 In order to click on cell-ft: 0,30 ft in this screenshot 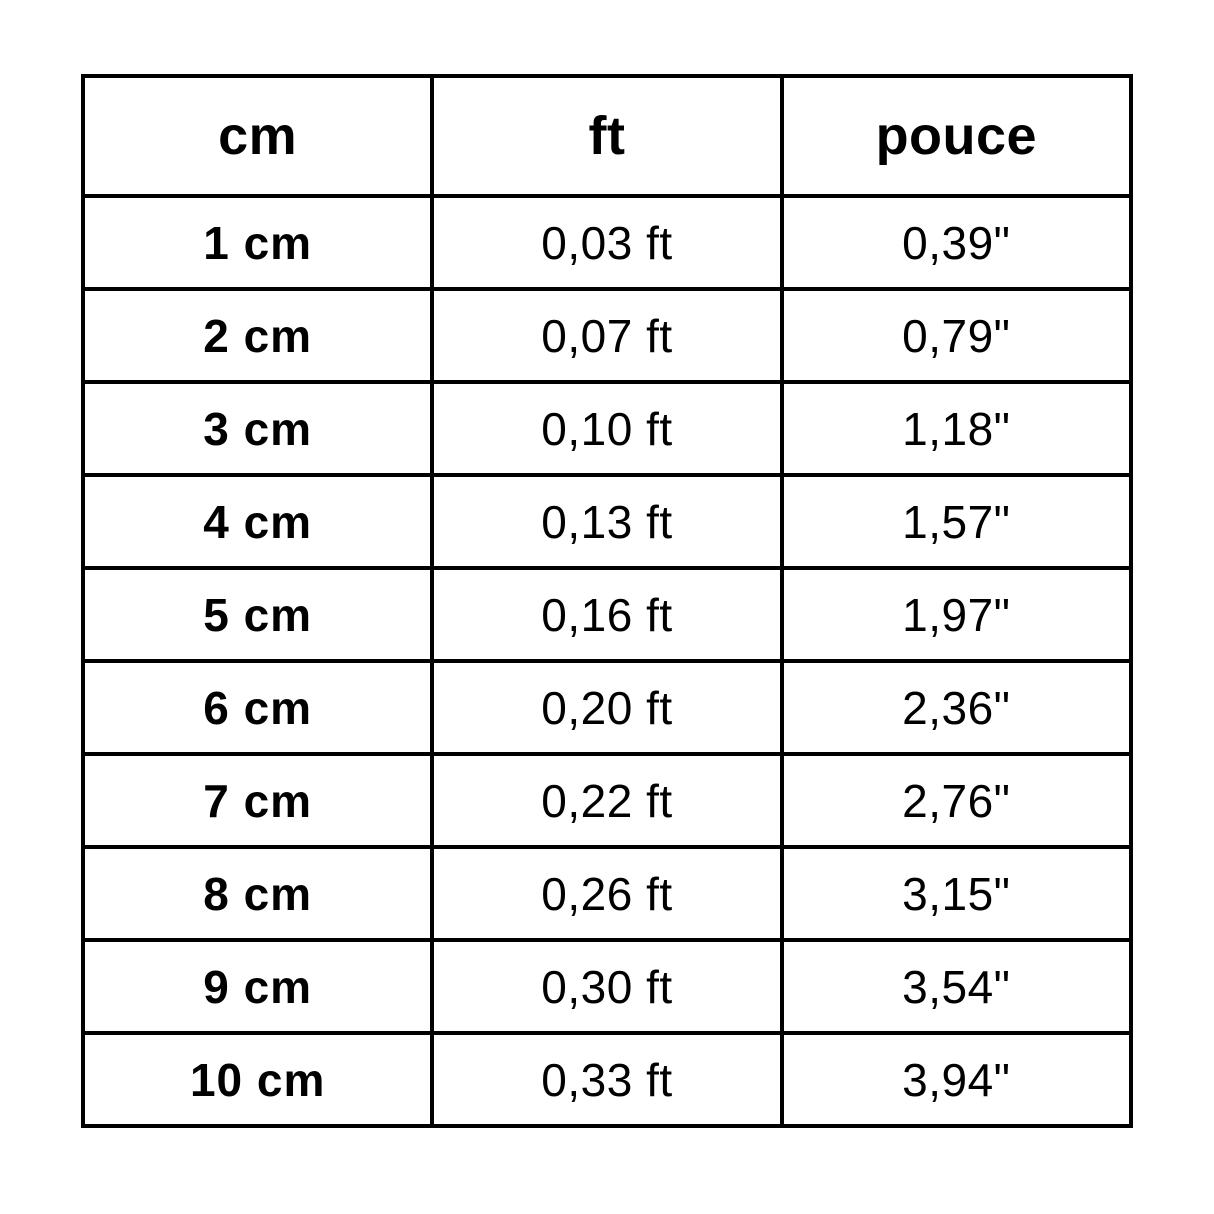, I will do `click(607, 986)`.